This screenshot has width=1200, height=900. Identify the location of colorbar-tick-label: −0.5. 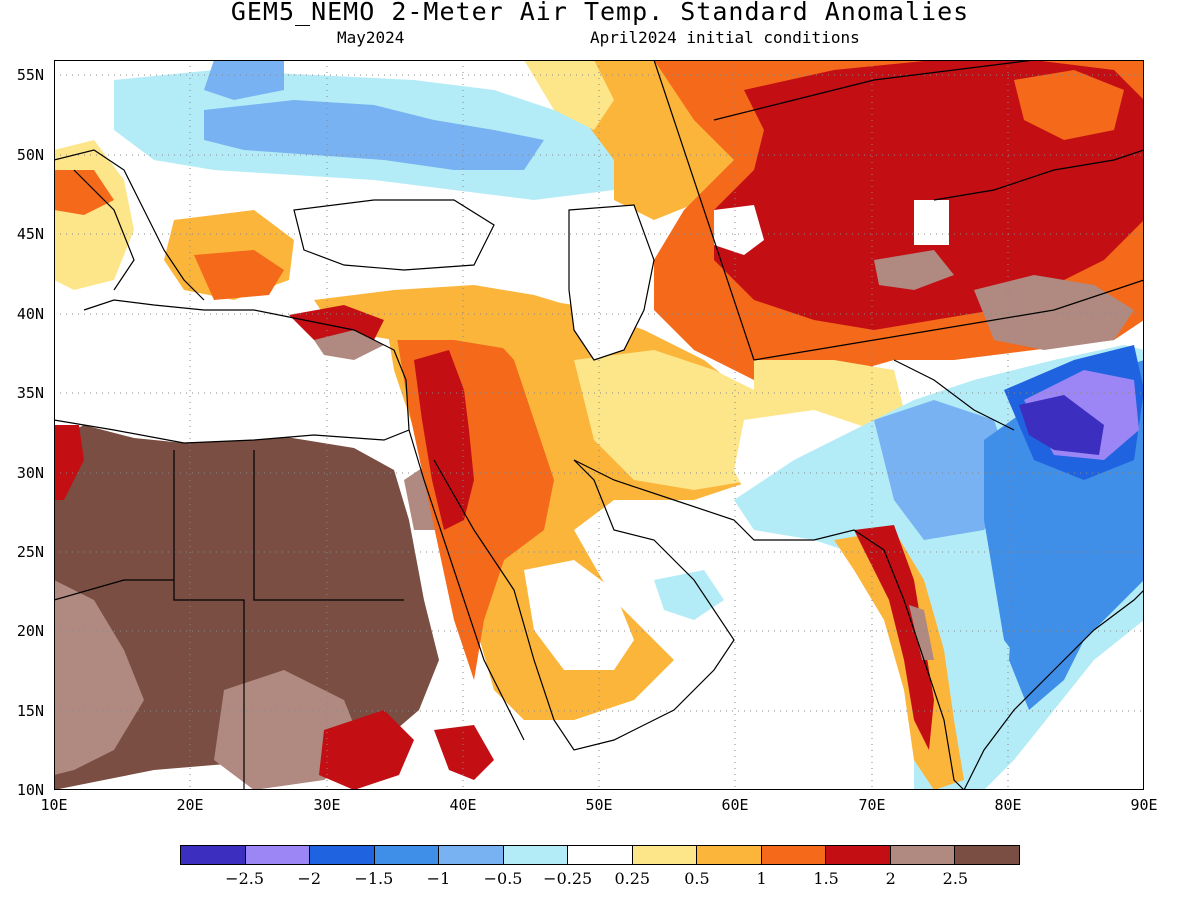
(503, 878).